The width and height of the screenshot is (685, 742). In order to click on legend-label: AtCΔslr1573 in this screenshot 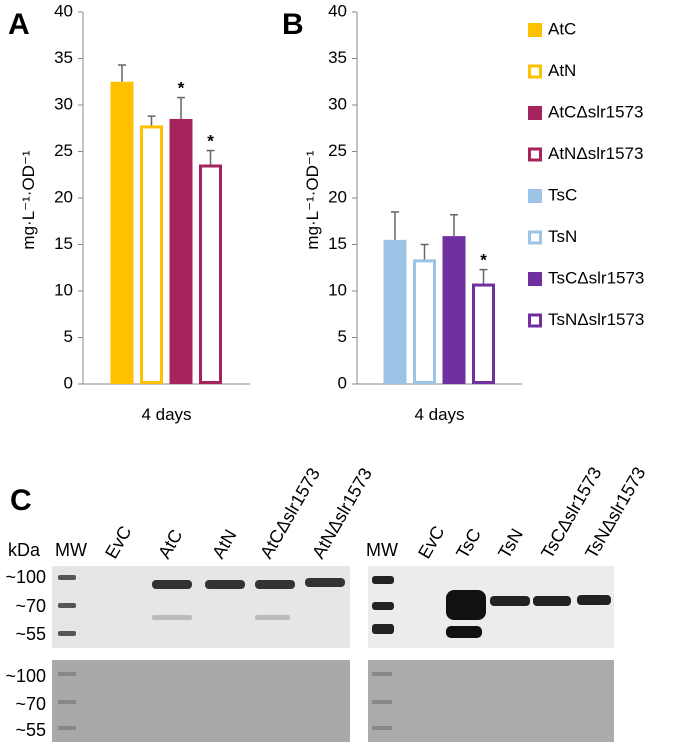, I will do `click(595, 111)`.